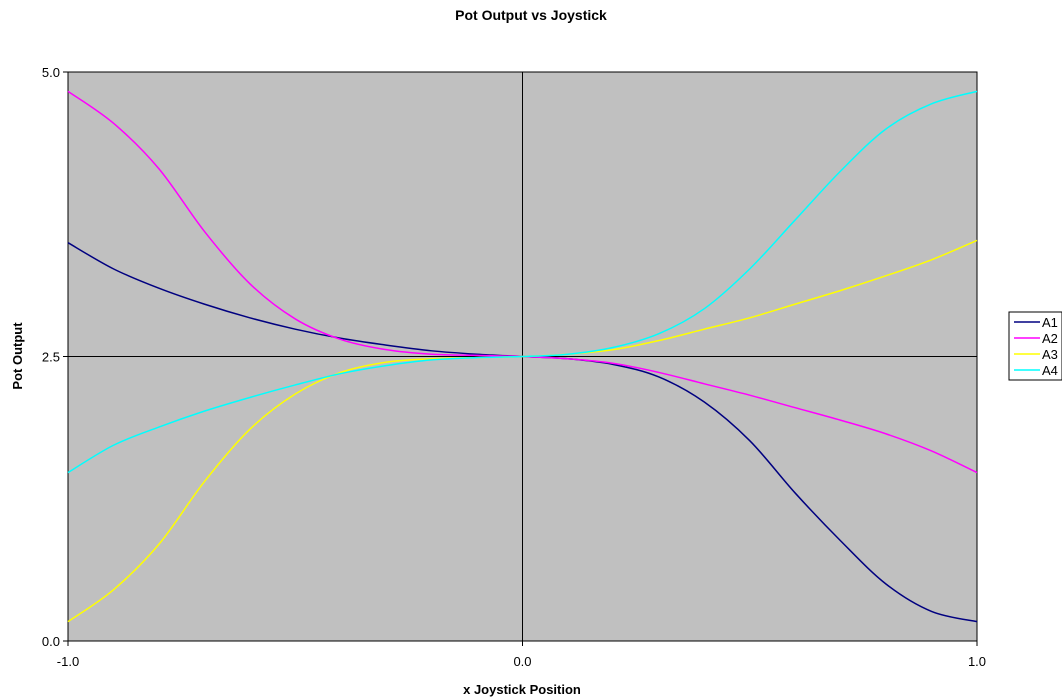 Image resolution: width=1062 pixels, height=700 pixels. I want to click on y-axis-label: Pot Output, so click(17, 356).